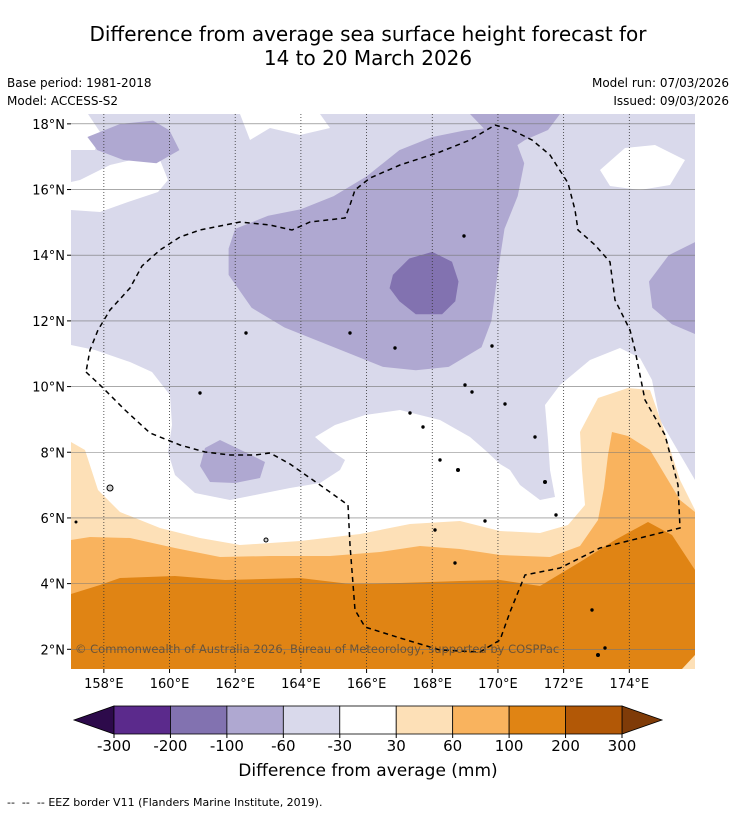 This screenshot has width=736, height=816. I want to click on x-tick-label: 164°E, so click(301, 684).